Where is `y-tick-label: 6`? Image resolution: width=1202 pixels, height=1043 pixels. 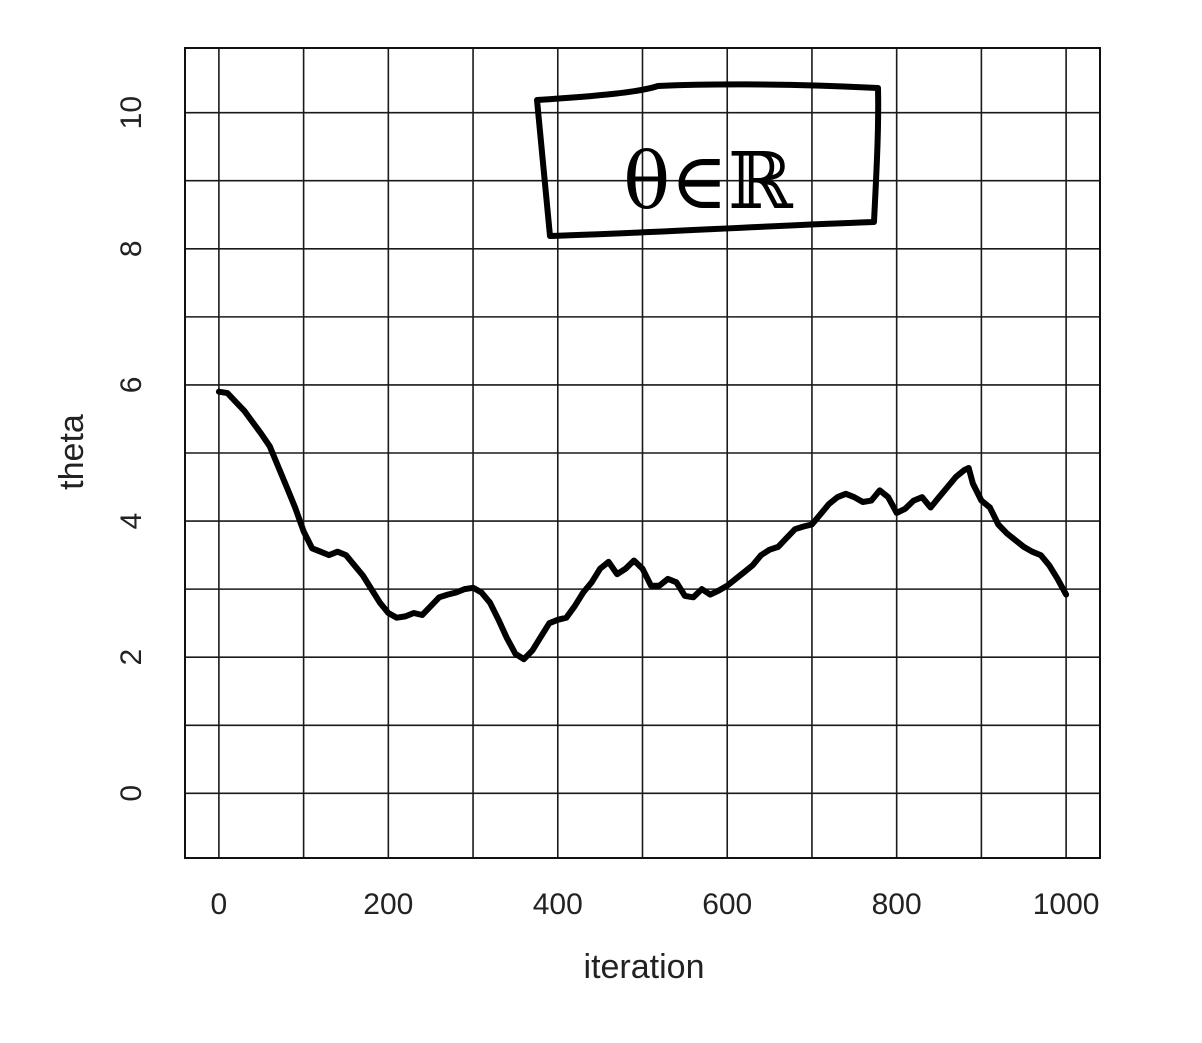
y-tick-label: 6 is located at coordinates (131, 385).